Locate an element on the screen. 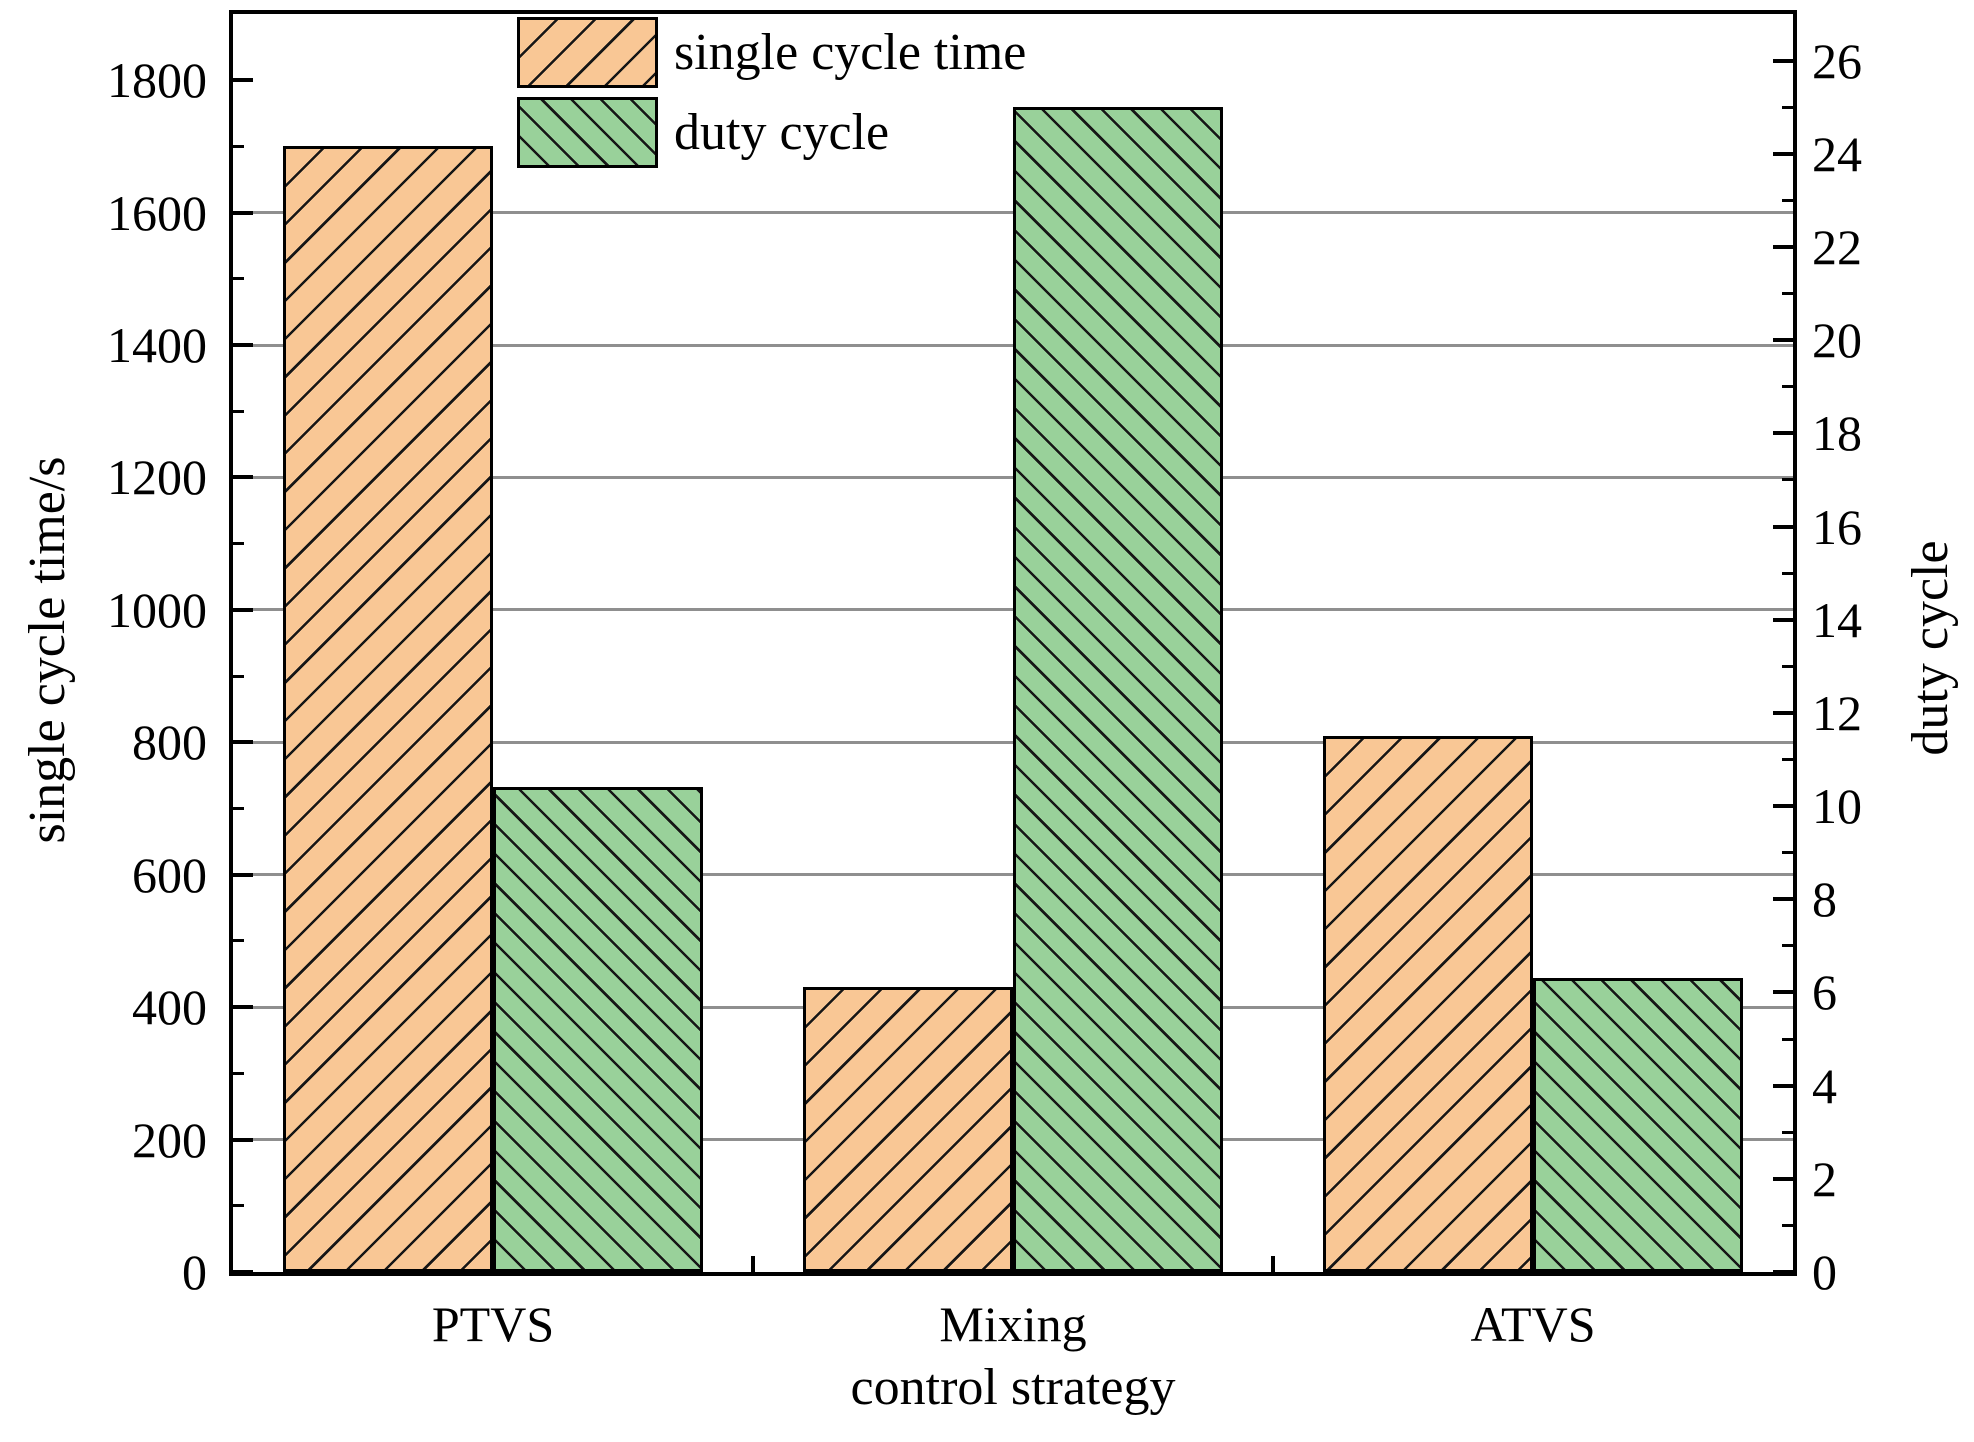 The image size is (1974, 1442). right-axis-tick-label-20: 20 is located at coordinates (1837, 340).